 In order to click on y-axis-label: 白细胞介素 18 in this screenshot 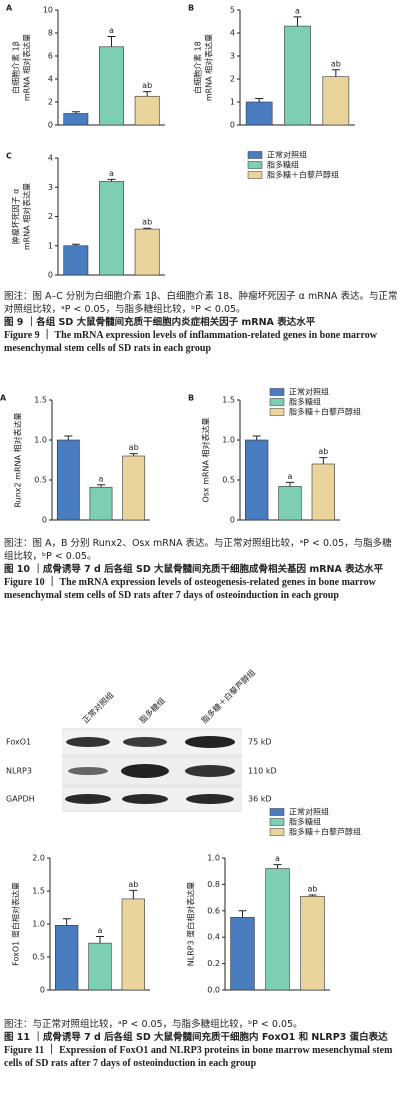, I will do `click(198, 67)`.